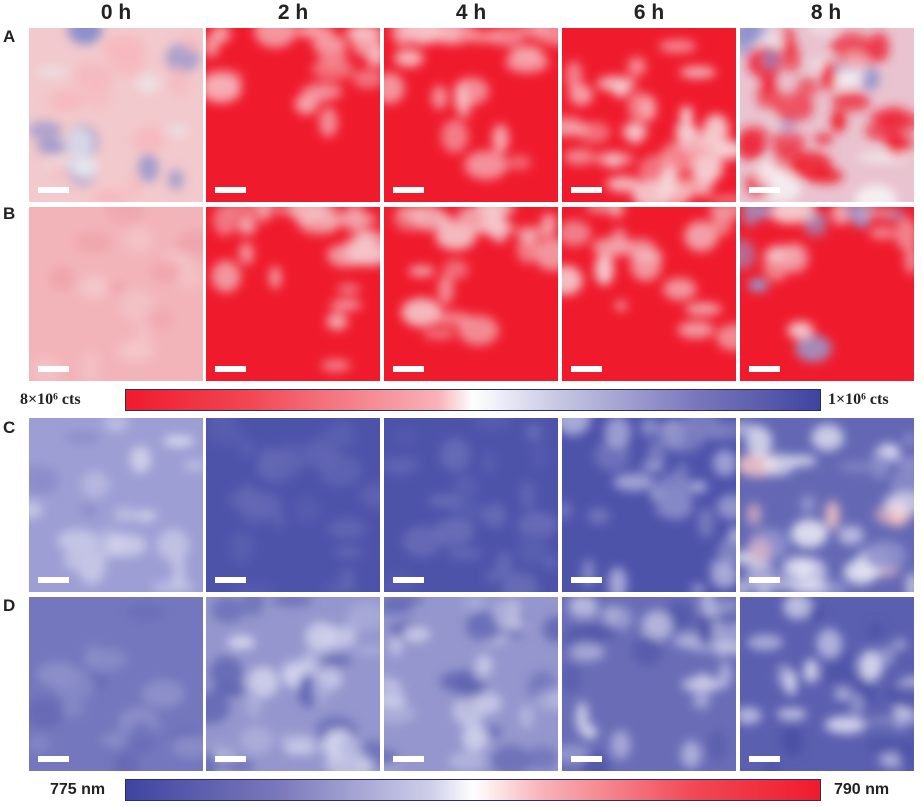 The height and width of the screenshot is (807, 922). Describe the element at coordinates (9, 427) in the screenshot. I see `row-label-c: C` at that location.